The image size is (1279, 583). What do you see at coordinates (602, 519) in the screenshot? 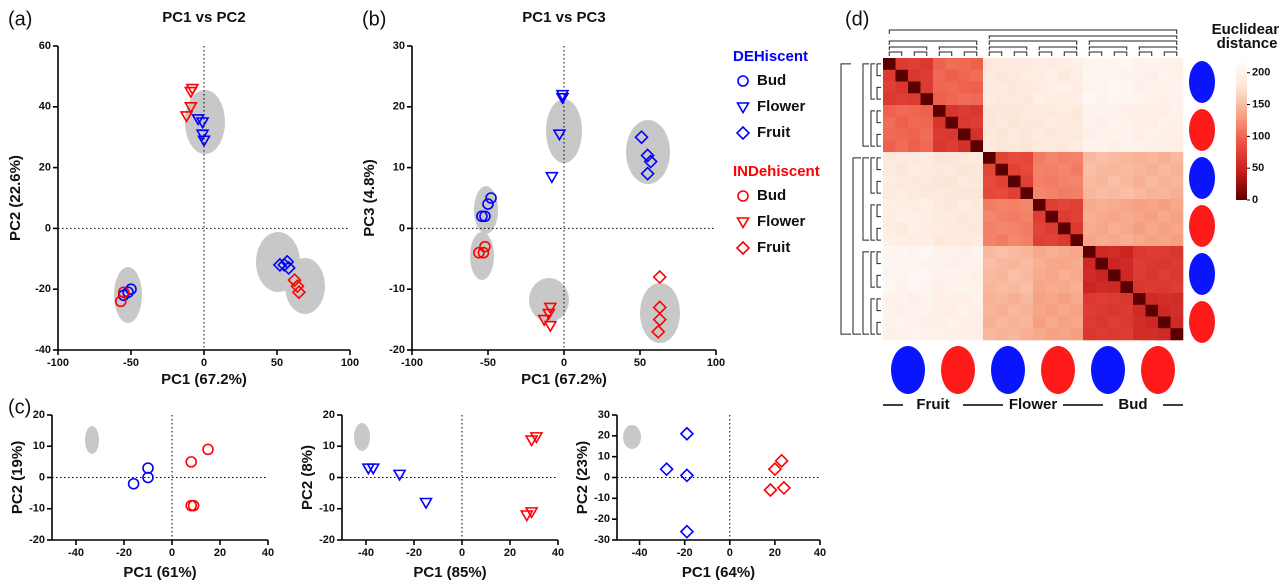
I see `y-tick-label: -20` at bounding box center [602, 519].